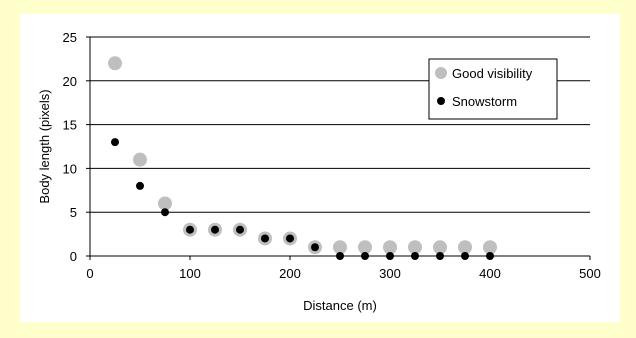 The width and height of the screenshot is (636, 338). I want to click on x-tick-label-300: 300, so click(390, 273).